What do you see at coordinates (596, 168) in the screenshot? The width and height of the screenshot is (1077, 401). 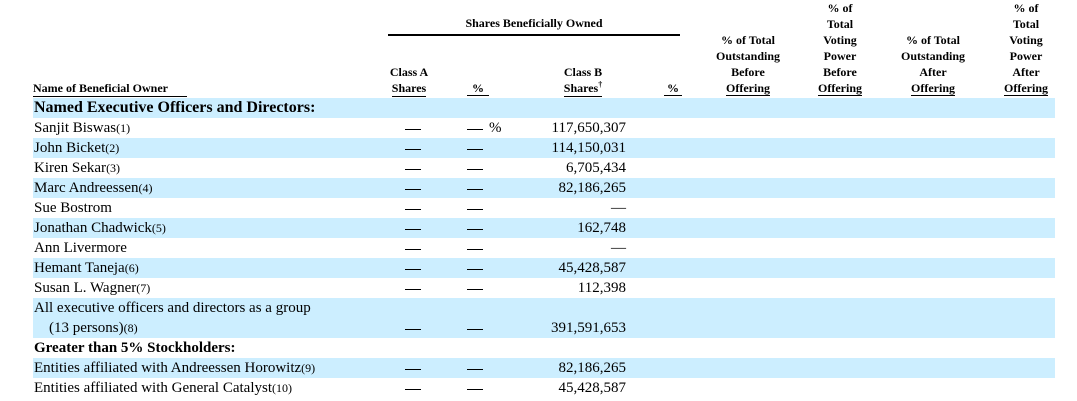 I see `class-b-value: 6,705,434` at bounding box center [596, 168].